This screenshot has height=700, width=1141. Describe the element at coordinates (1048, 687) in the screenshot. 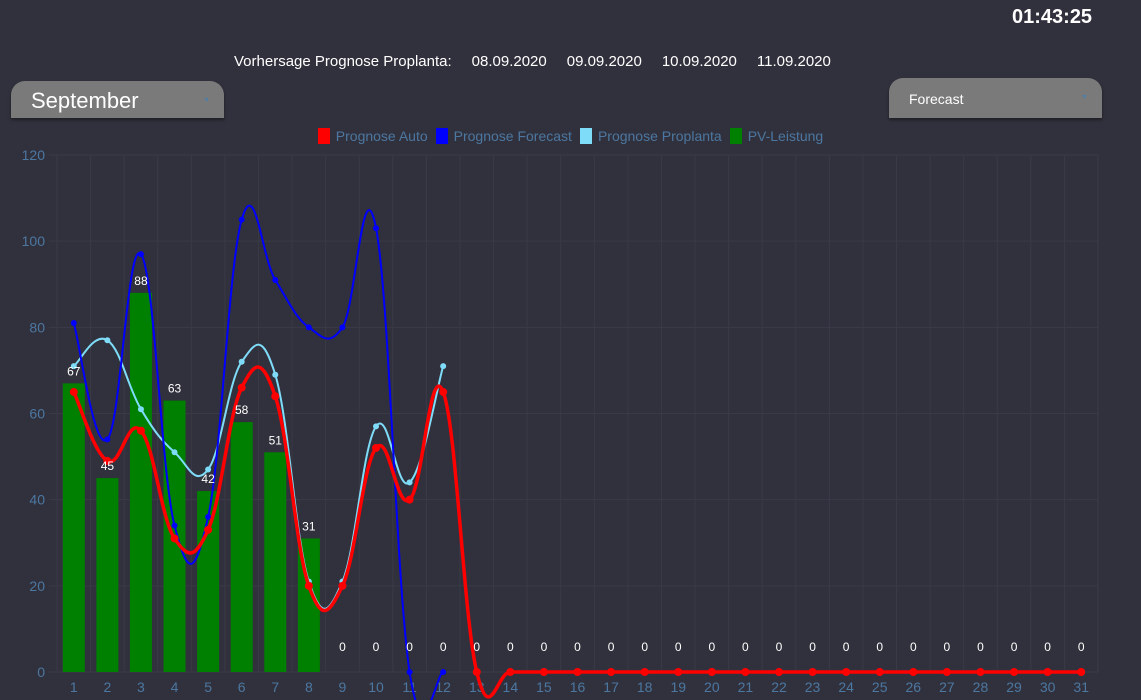

I see `x-tick-label: 30` at that location.